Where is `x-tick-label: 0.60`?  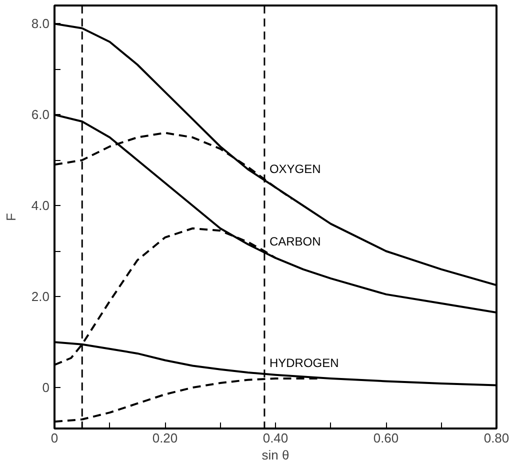
x-tick-label: 0.60 is located at coordinates (386, 438).